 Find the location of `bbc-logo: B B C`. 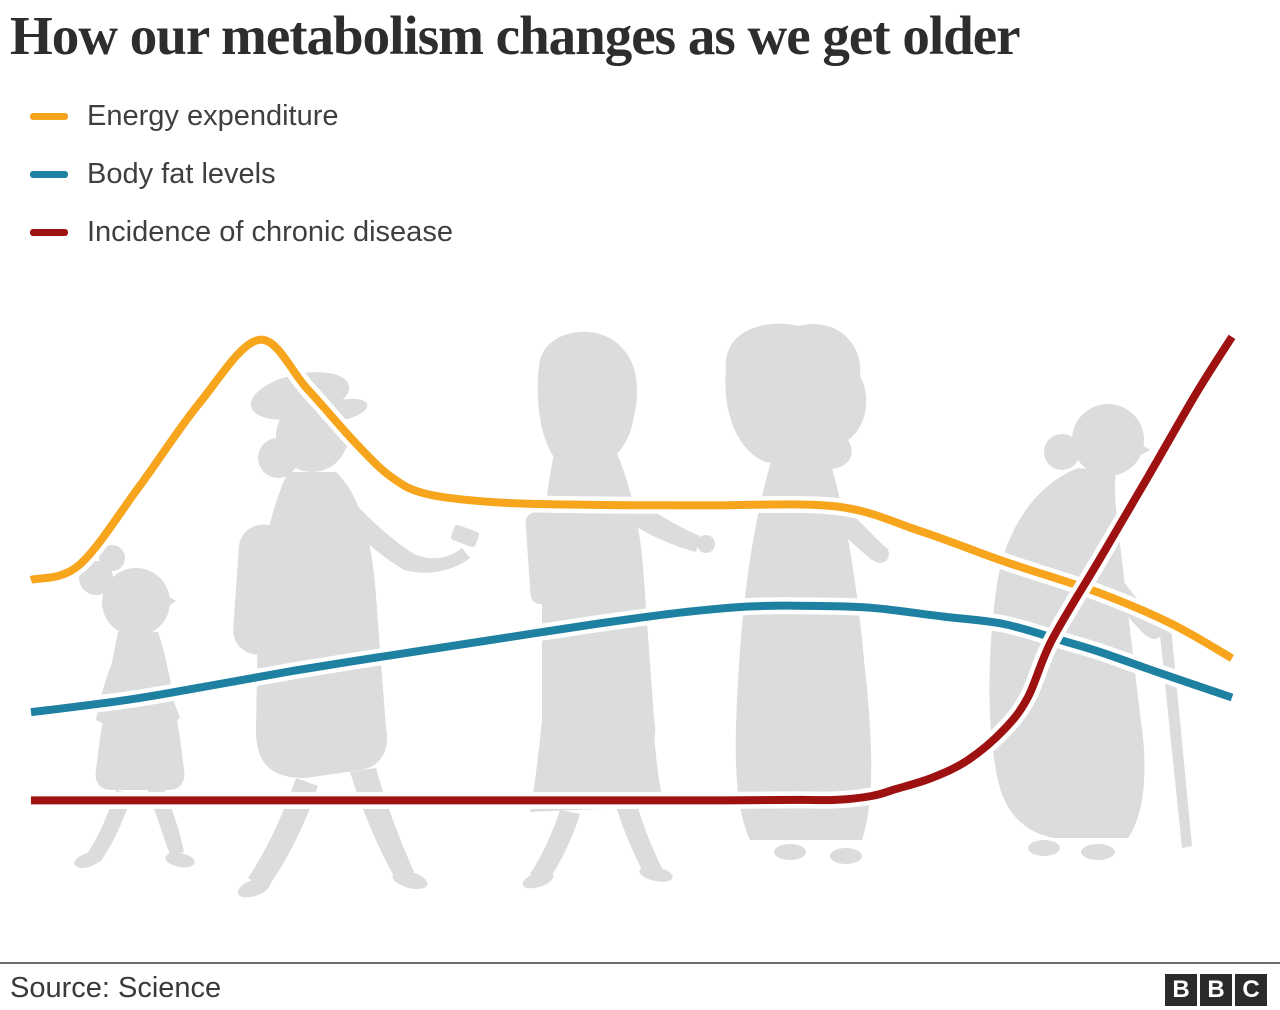

bbc-logo: B B C is located at coordinates (1216, 990).